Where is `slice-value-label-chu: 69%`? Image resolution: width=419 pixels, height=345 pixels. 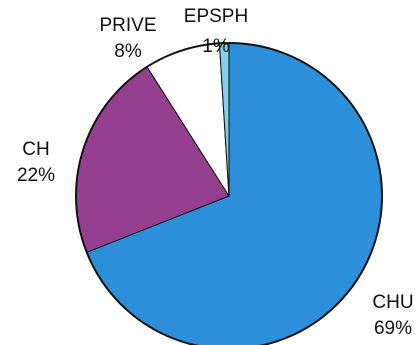 slice-value-label-chu: 69% is located at coordinates (393, 328).